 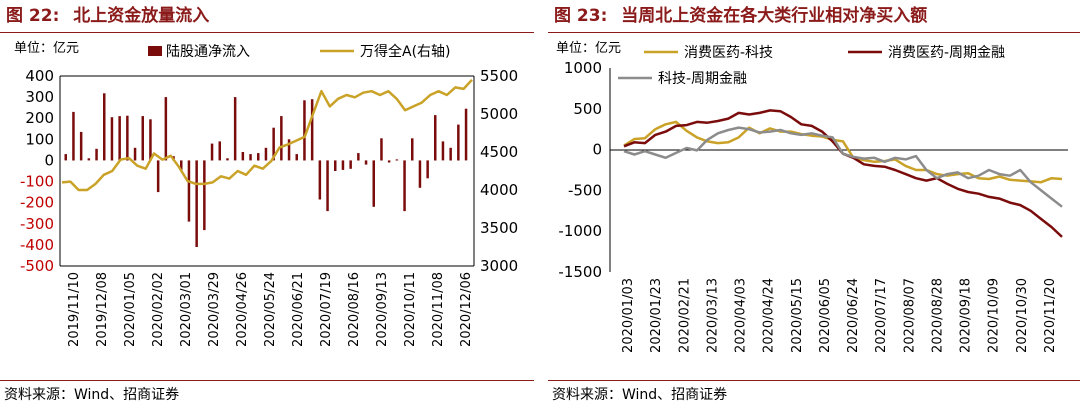 I want to click on y-tick: 0, so click(x=597, y=150).